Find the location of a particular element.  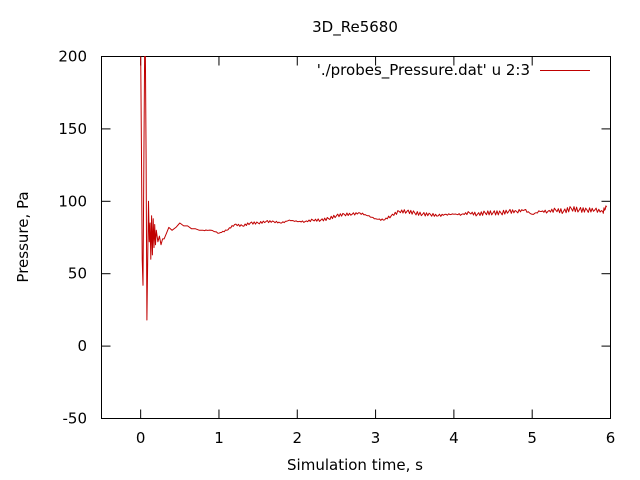

x-tick-label: 0 is located at coordinates (141, 438).